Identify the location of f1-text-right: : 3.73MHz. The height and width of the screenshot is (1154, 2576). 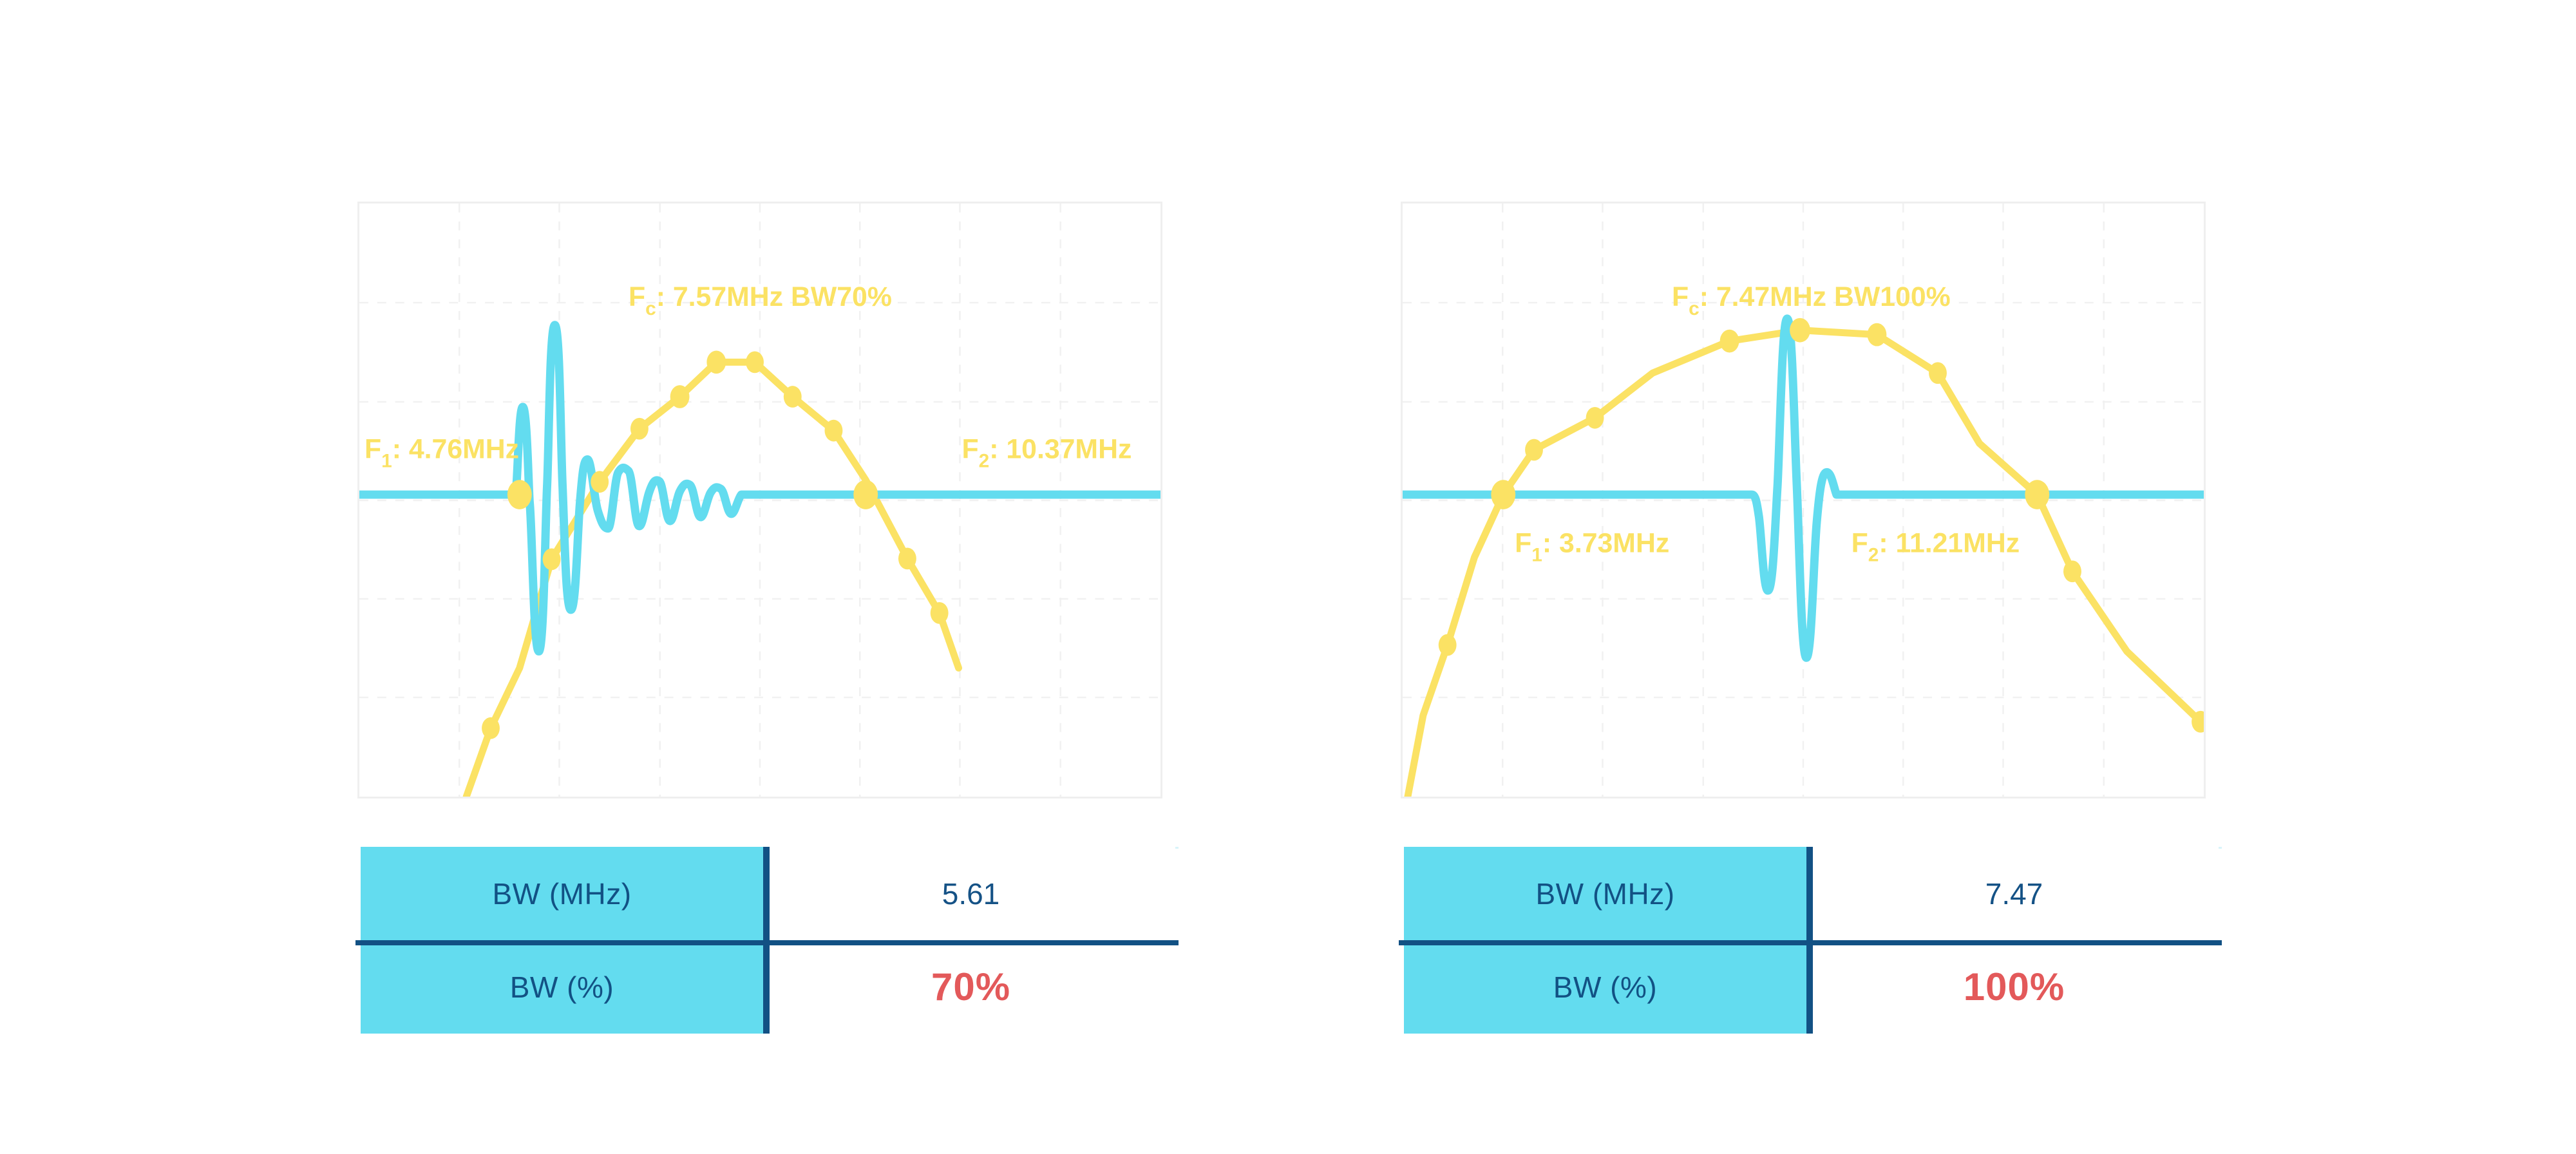
(1605, 543).